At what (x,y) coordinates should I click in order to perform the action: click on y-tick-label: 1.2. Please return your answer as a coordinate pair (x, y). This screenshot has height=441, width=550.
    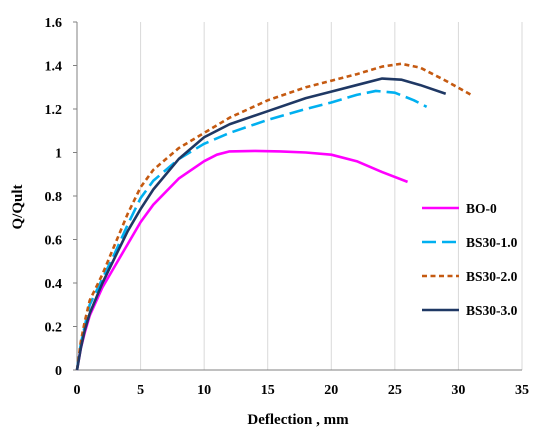
    Looking at the image, I should click on (54, 110).